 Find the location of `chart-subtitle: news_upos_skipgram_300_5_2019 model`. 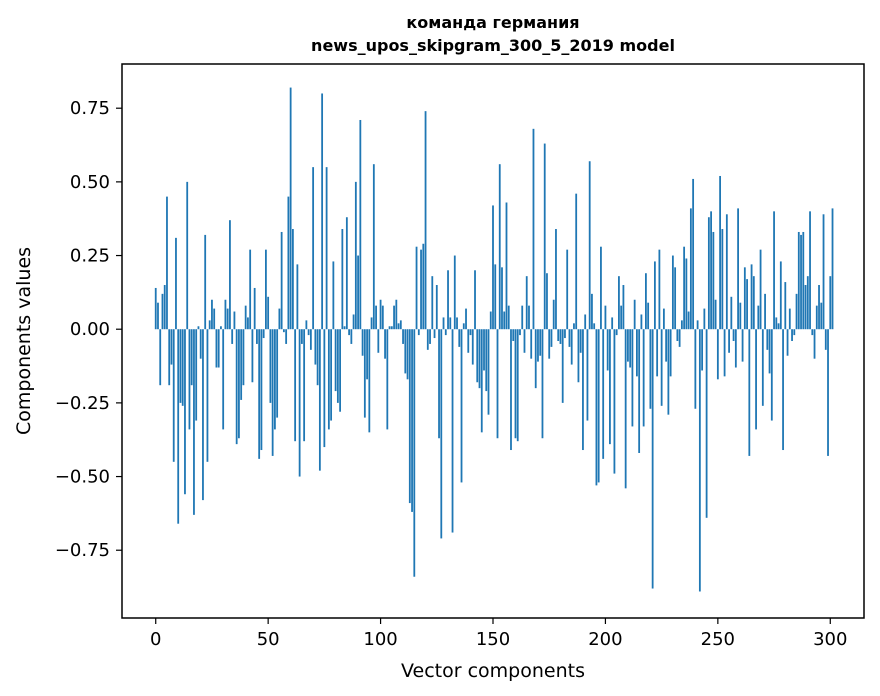

chart-subtitle: news_upos_skipgram_300_5_2019 model is located at coordinates (493, 45).